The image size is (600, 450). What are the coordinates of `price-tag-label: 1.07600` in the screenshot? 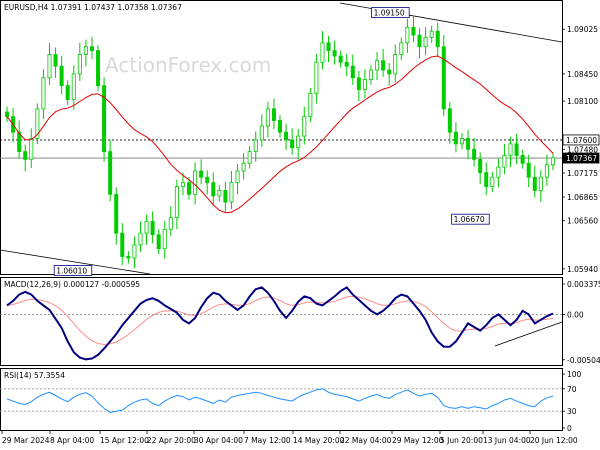 It's located at (581, 140).